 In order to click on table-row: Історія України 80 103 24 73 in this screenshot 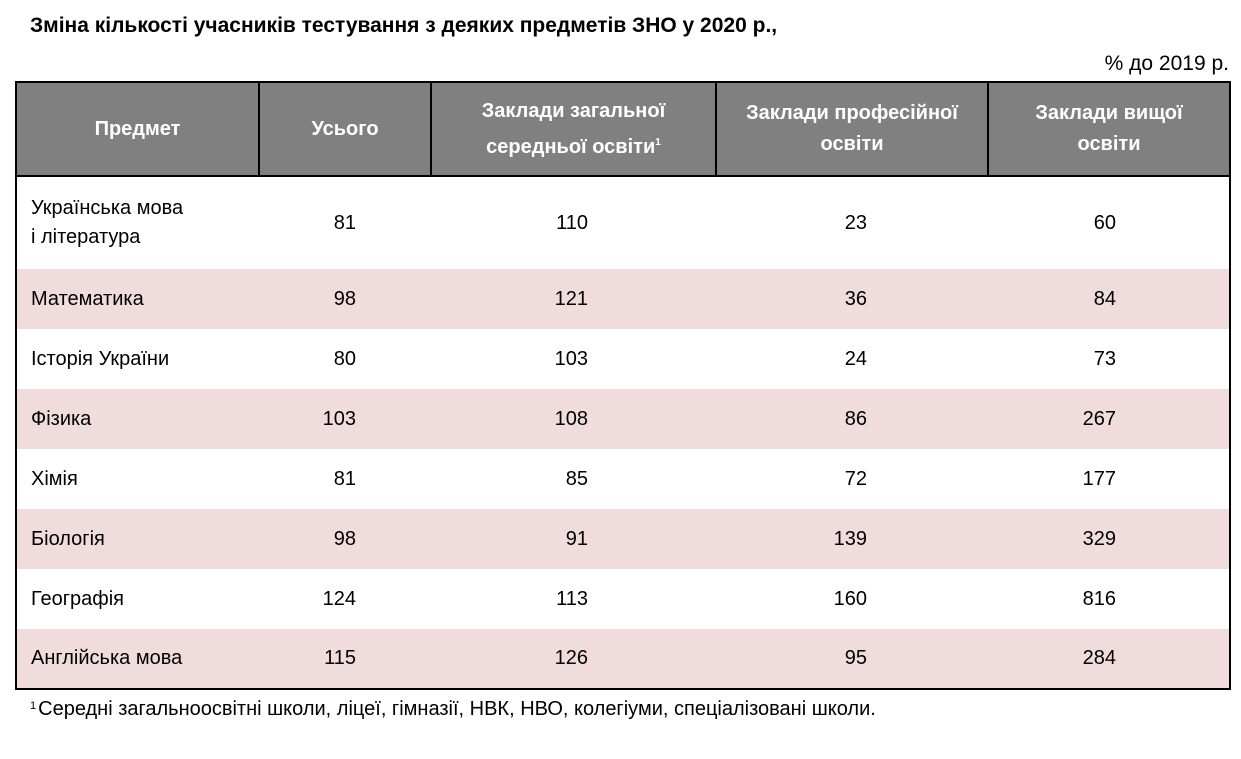, I will do `click(623, 359)`.